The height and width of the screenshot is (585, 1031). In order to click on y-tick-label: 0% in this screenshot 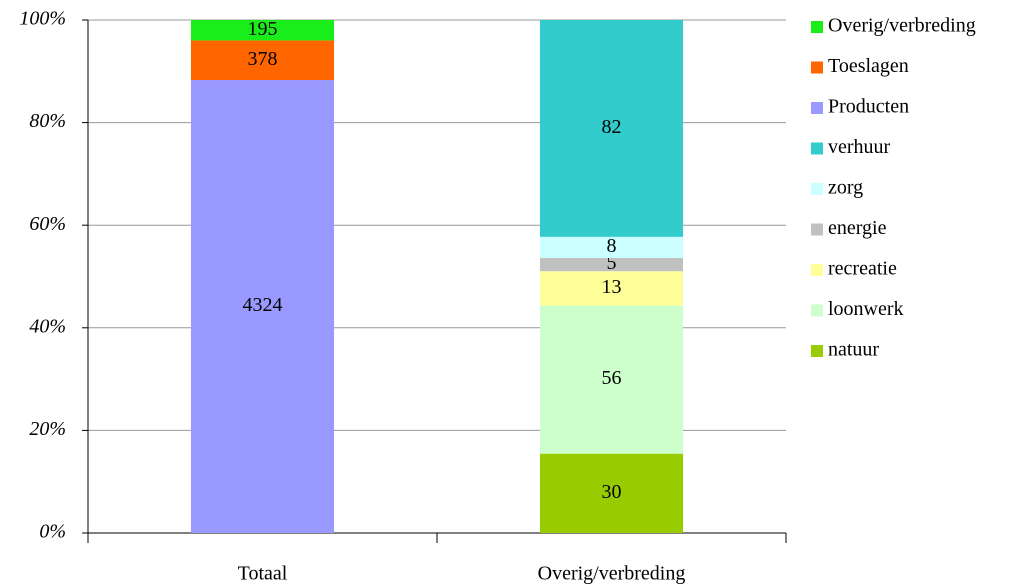, I will do `click(52, 532)`.